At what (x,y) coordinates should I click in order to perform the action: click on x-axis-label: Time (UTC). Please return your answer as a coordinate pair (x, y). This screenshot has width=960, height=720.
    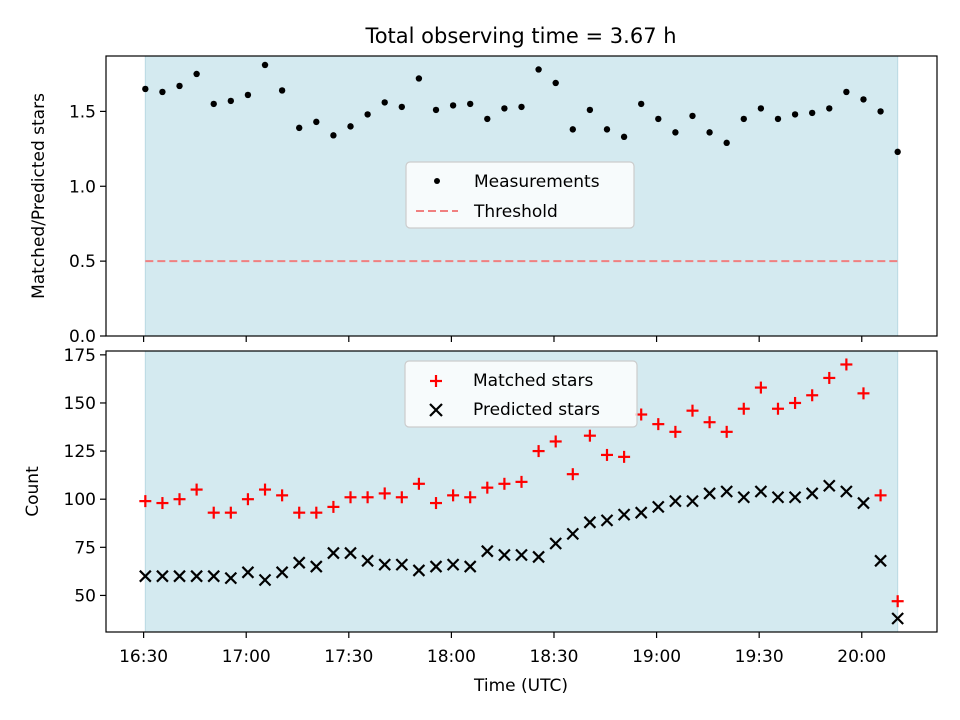
    Looking at the image, I should click on (520, 686).